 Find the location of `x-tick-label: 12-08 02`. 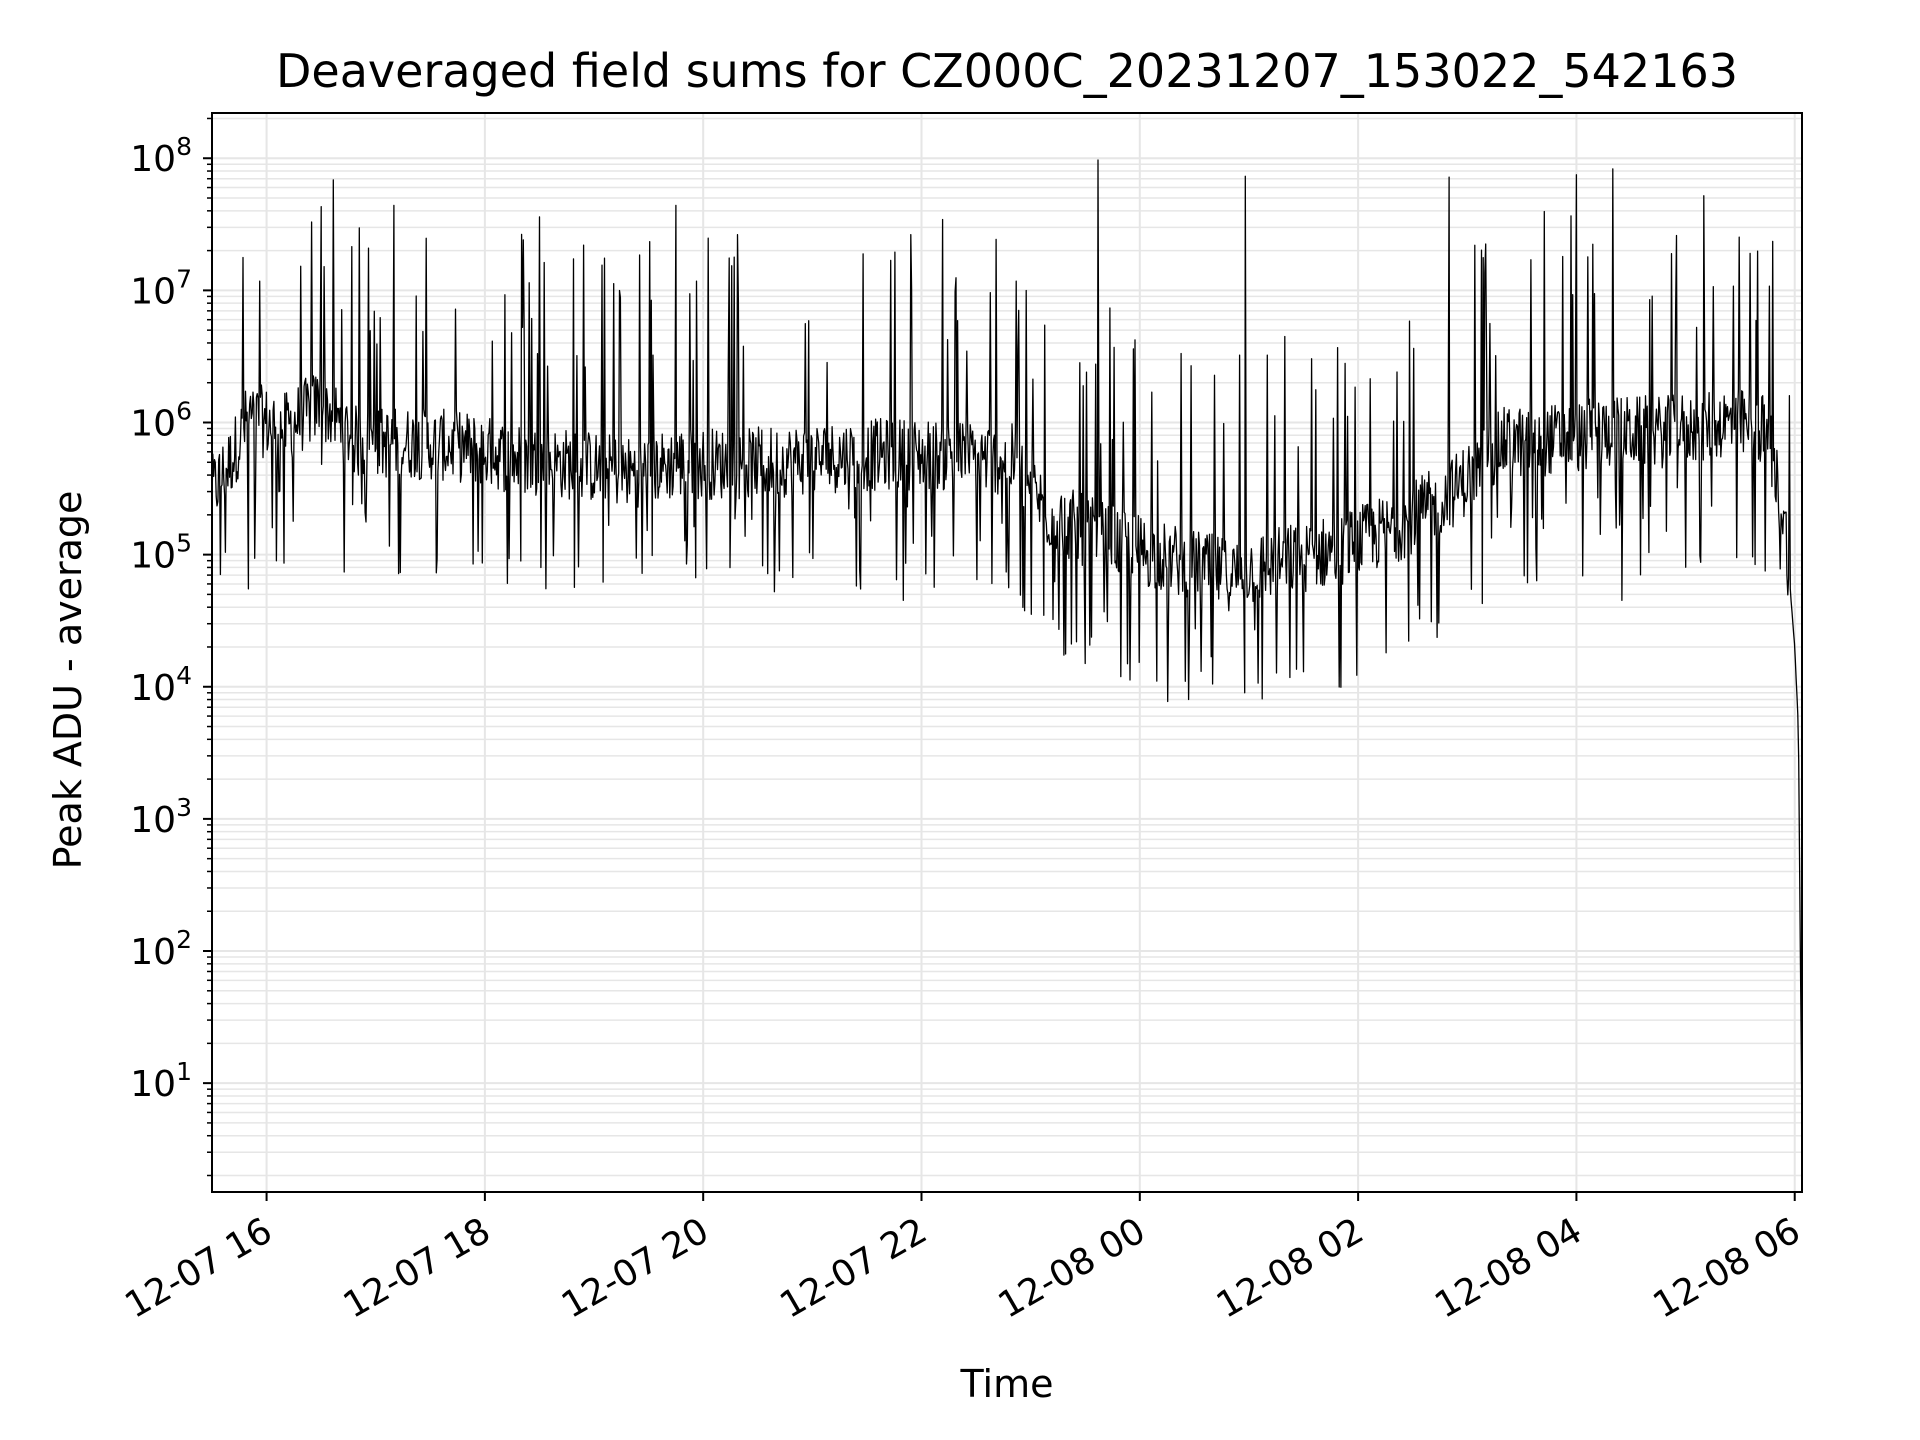

x-tick-label: 12-08 02 is located at coordinates (1290, 1268).